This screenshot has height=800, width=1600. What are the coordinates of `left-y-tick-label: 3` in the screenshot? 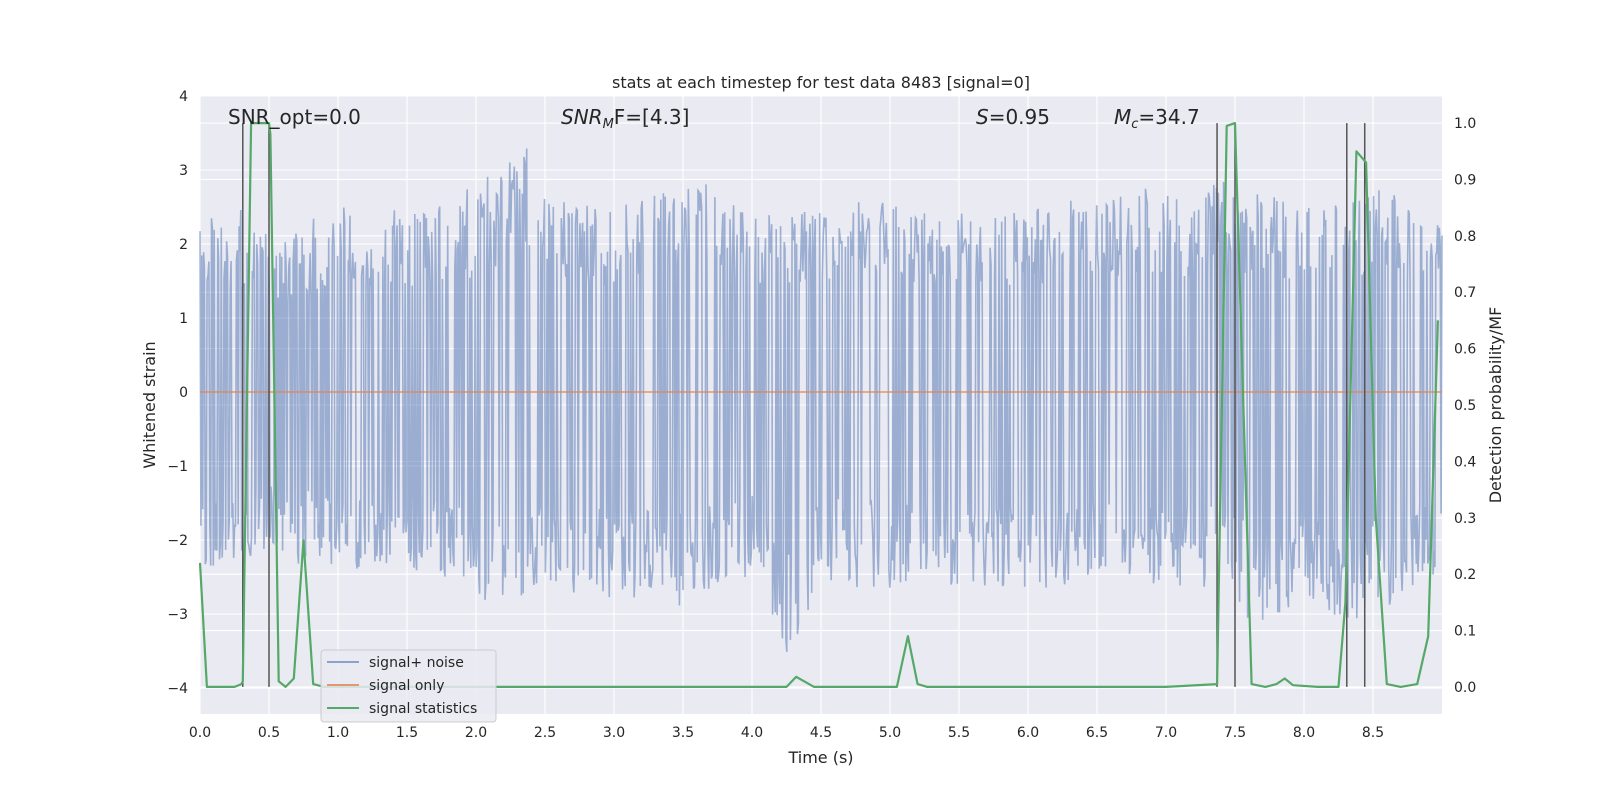 It's located at (183, 171).